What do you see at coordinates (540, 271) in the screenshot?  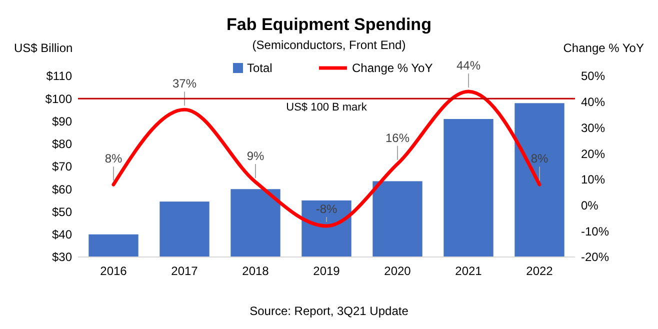 I see `x-tick-label: 2022` at bounding box center [540, 271].